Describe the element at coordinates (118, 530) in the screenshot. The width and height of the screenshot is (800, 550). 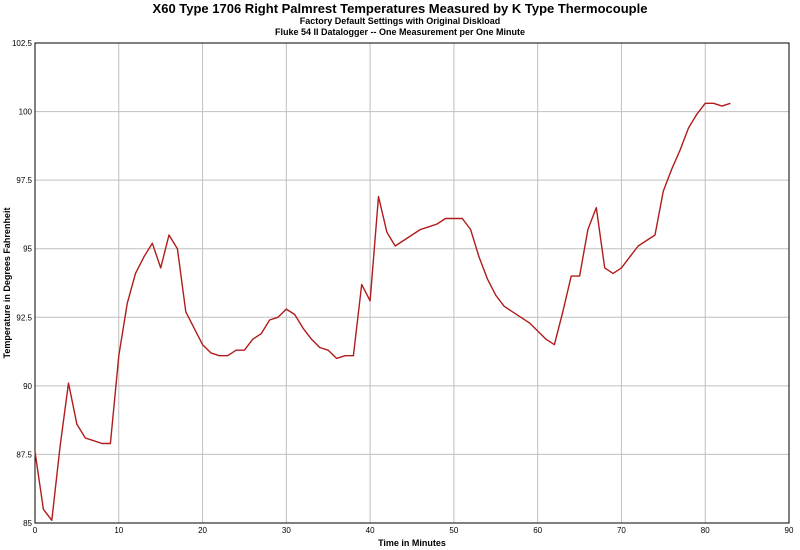
I see `x-tick-label: 10` at that location.